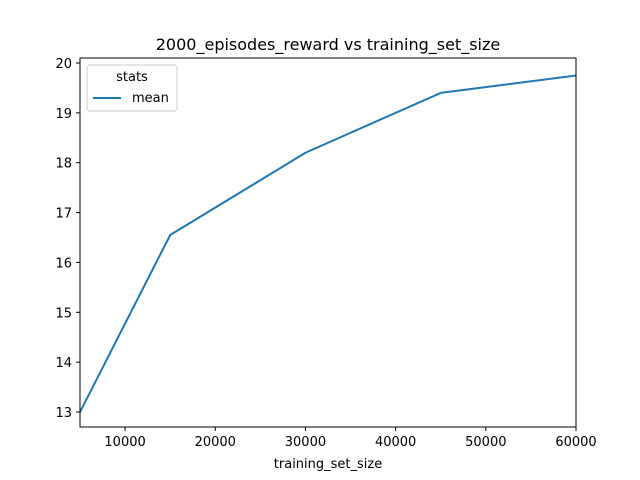 The height and width of the screenshot is (480, 640). I want to click on y-tick-label-19: 19, so click(63, 114).